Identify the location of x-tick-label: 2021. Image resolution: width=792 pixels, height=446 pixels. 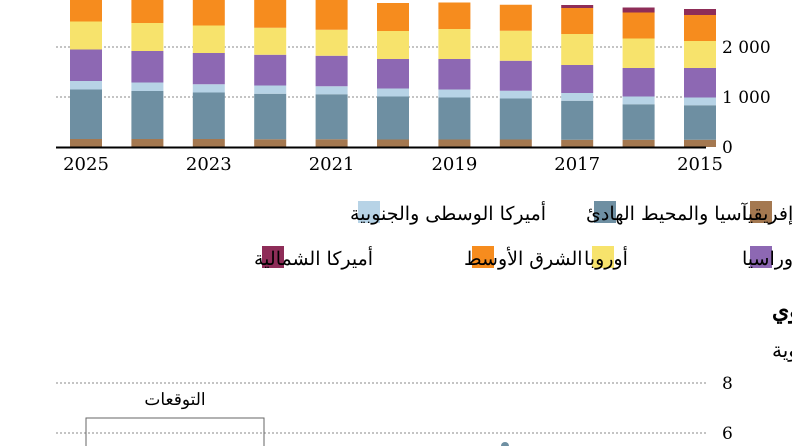
(332, 164).